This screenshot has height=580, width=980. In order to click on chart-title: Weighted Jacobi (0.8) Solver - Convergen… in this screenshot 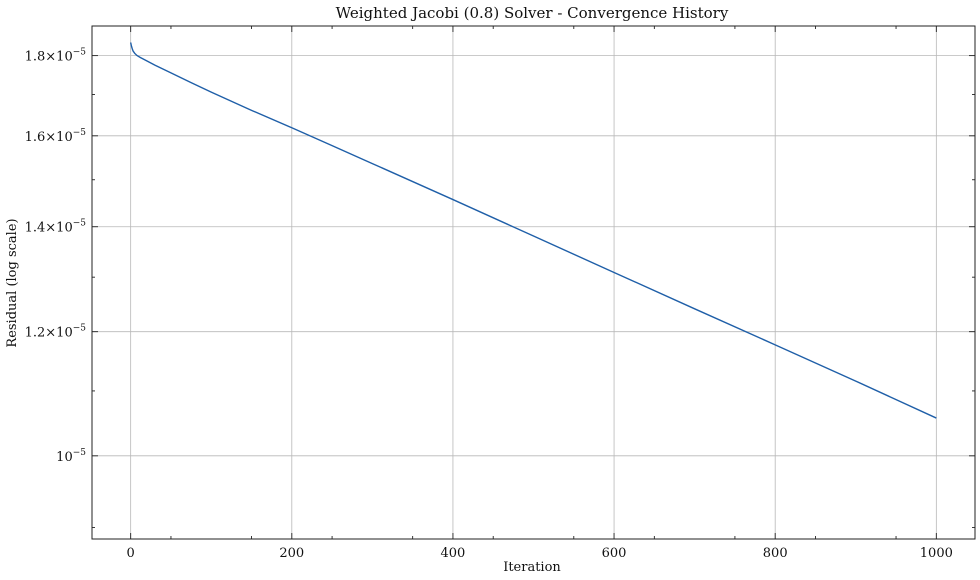, I will do `click(532, 13)`.